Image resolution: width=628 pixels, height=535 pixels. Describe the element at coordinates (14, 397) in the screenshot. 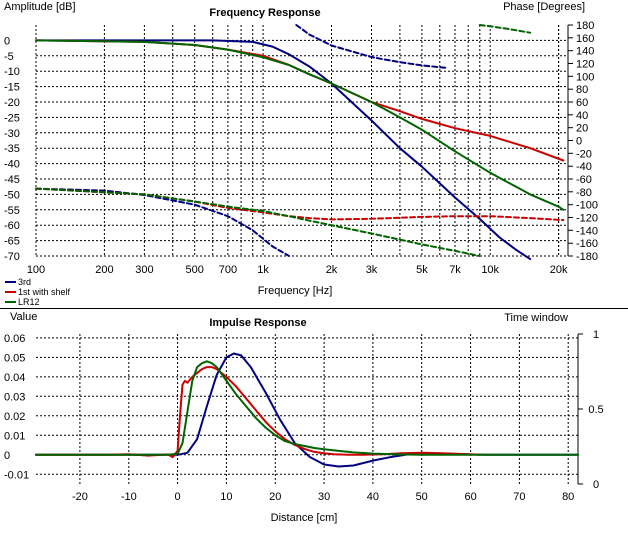

I see `ir-y-tick-label: 0.03` at that location.